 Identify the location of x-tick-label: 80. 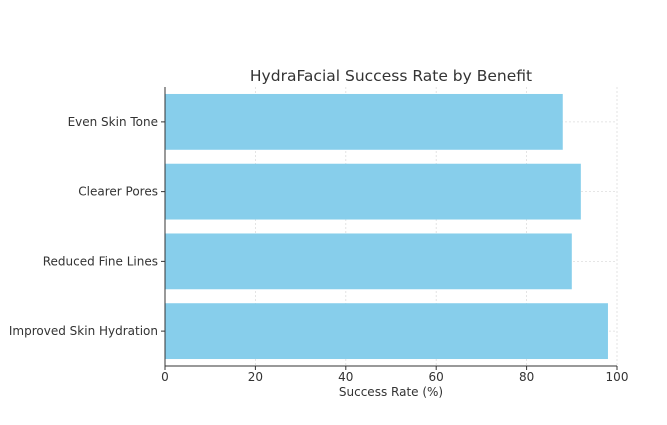
(526, 377).